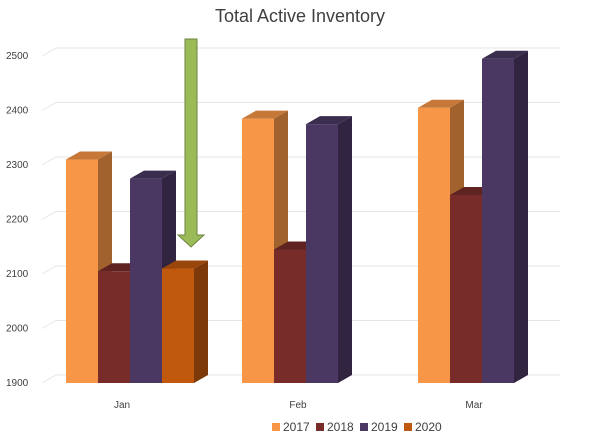  Describe the element at coordinates (340, 427) in the screenshot. I see `legend-label: 2018` at that location.